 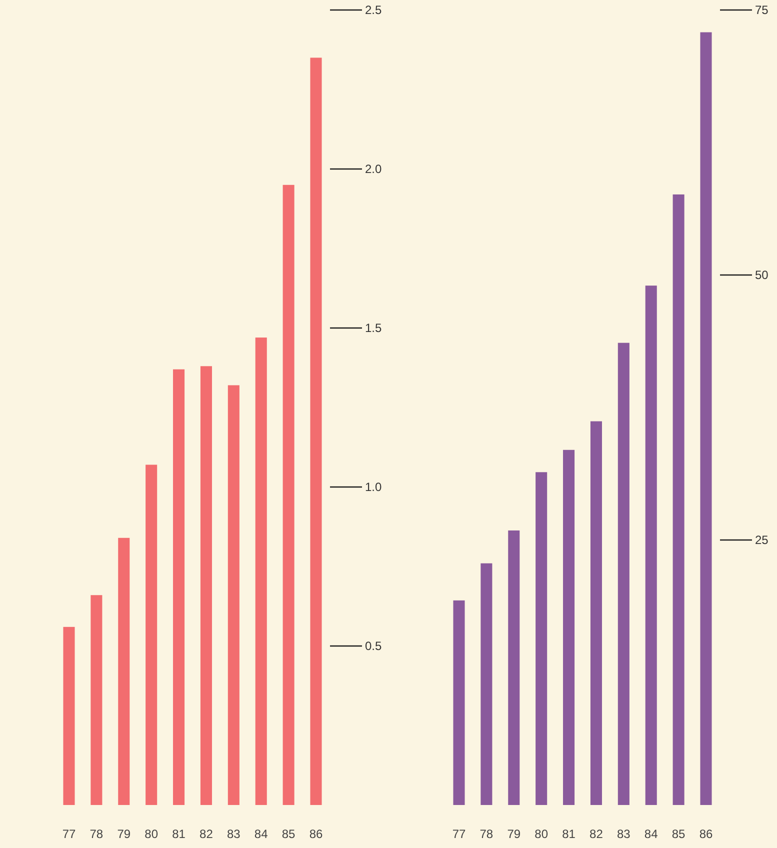 What do you see at coordinates (762, 540) in the screenshot?
I see `y-tick-label: 25` at bounding box center [762, 540].